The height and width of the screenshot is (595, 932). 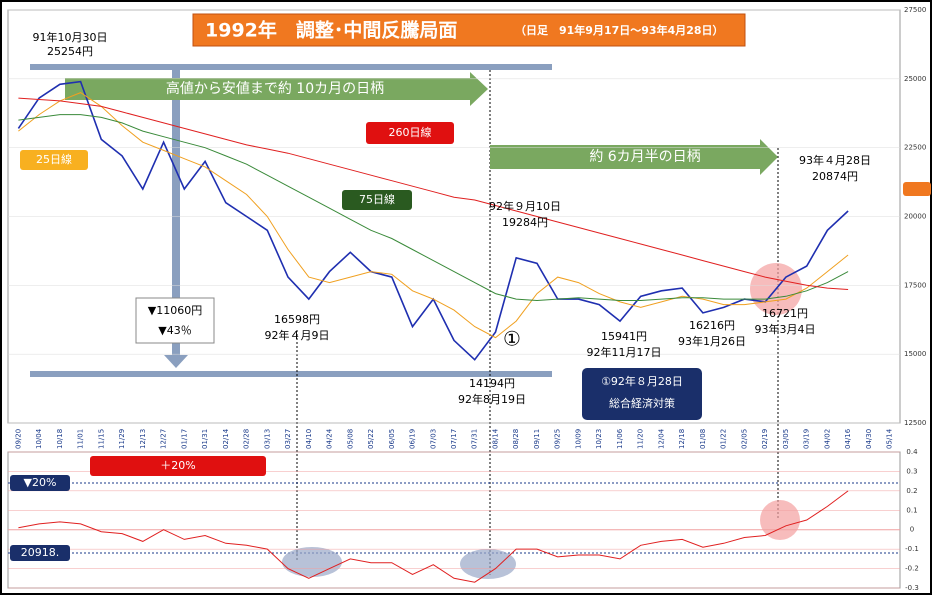 I want to click on y-tick-label: 0.3, so click(x=911, y=471).